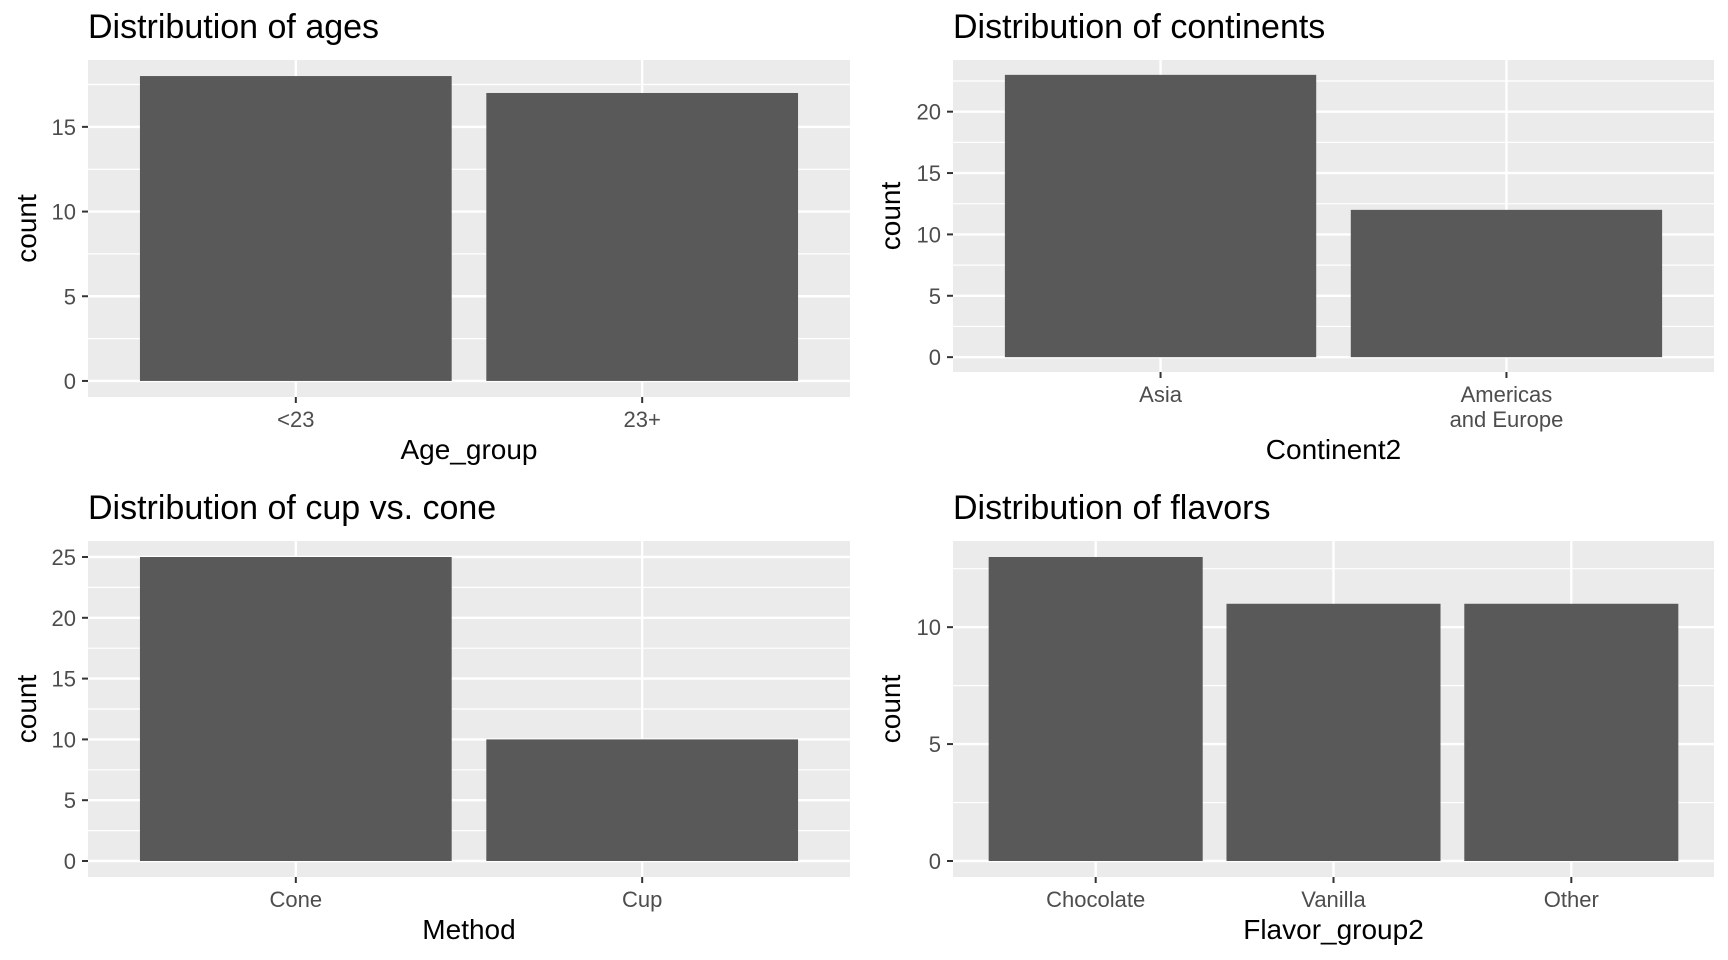 This screenshot has height=960, width=1728. What do you see at coordinates (1111, 508) in the screenshot?
I see `chart-title: Distribution of flavors` at bounding box center [1111, 508].